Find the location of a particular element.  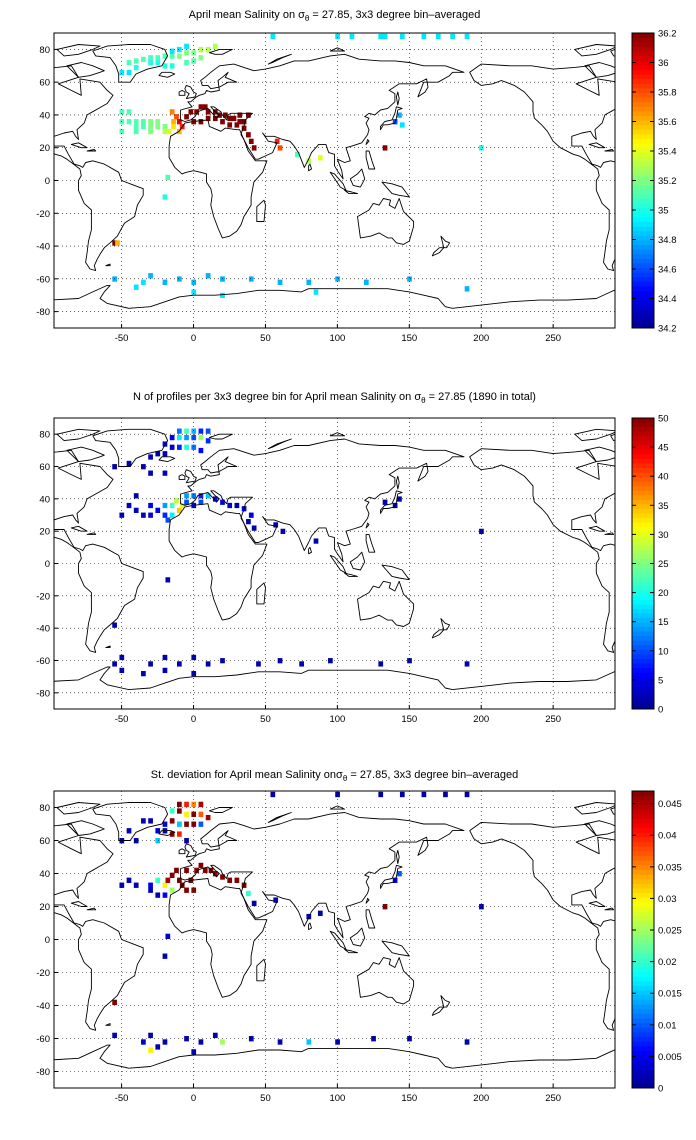

x-tick-label: 100 is located at coordinates (337, 338).